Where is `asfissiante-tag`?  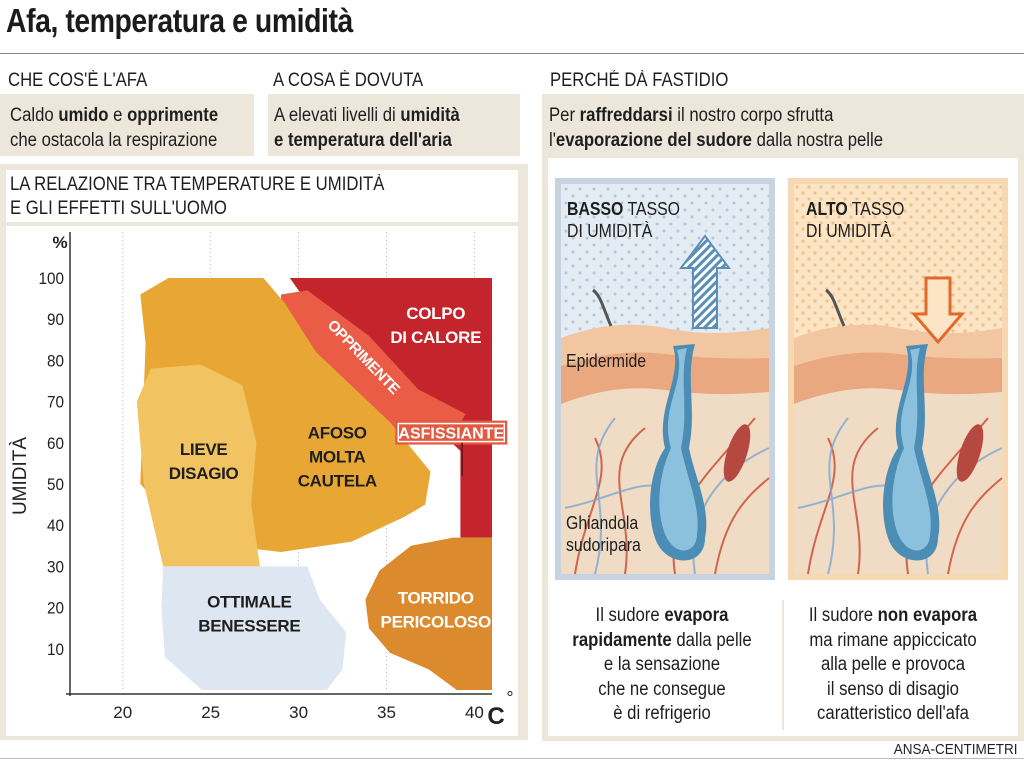 asfissiante-tag is located at coordinates (451, 432).